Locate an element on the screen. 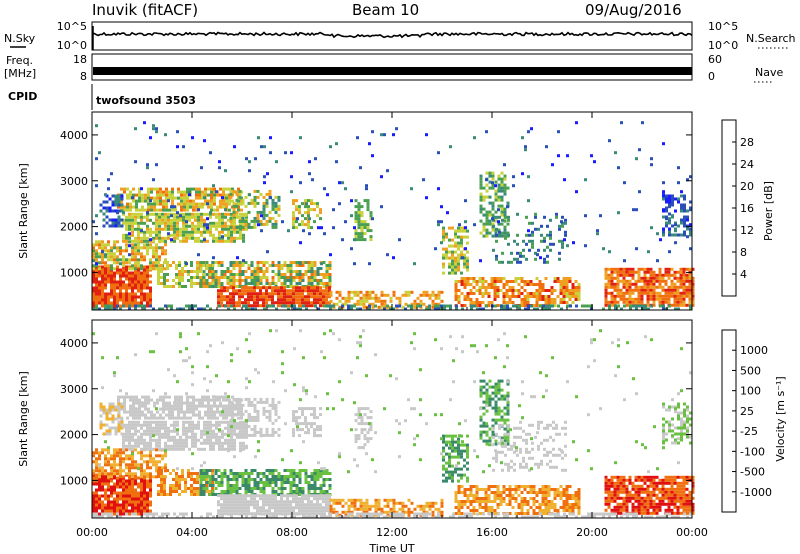 The image size is (800, 554). colorbar-tick-label: 24 is located at coordinates (747, 164).